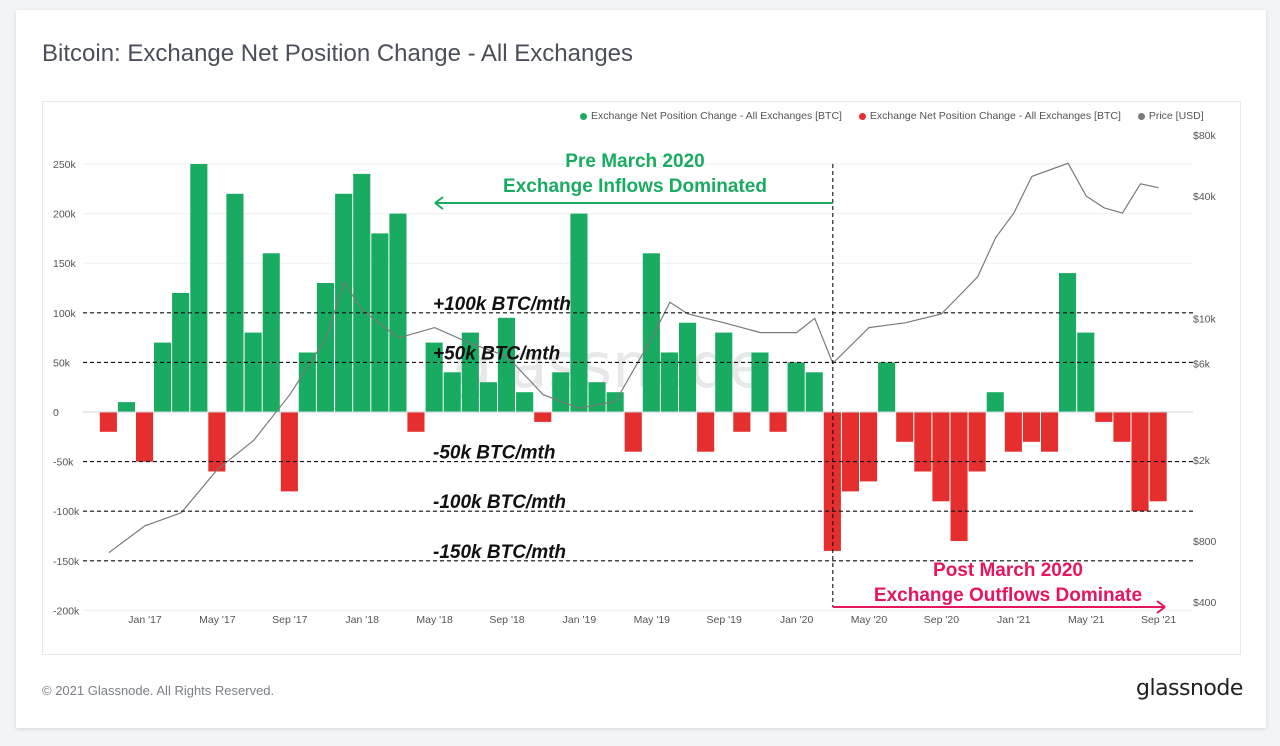 The width and height of the screenshot is (1280, 746). What do you see at coordinates (652, 620) in the screenshot?
I see `x-tick-label: May '19` at bounding box center [652, 620].